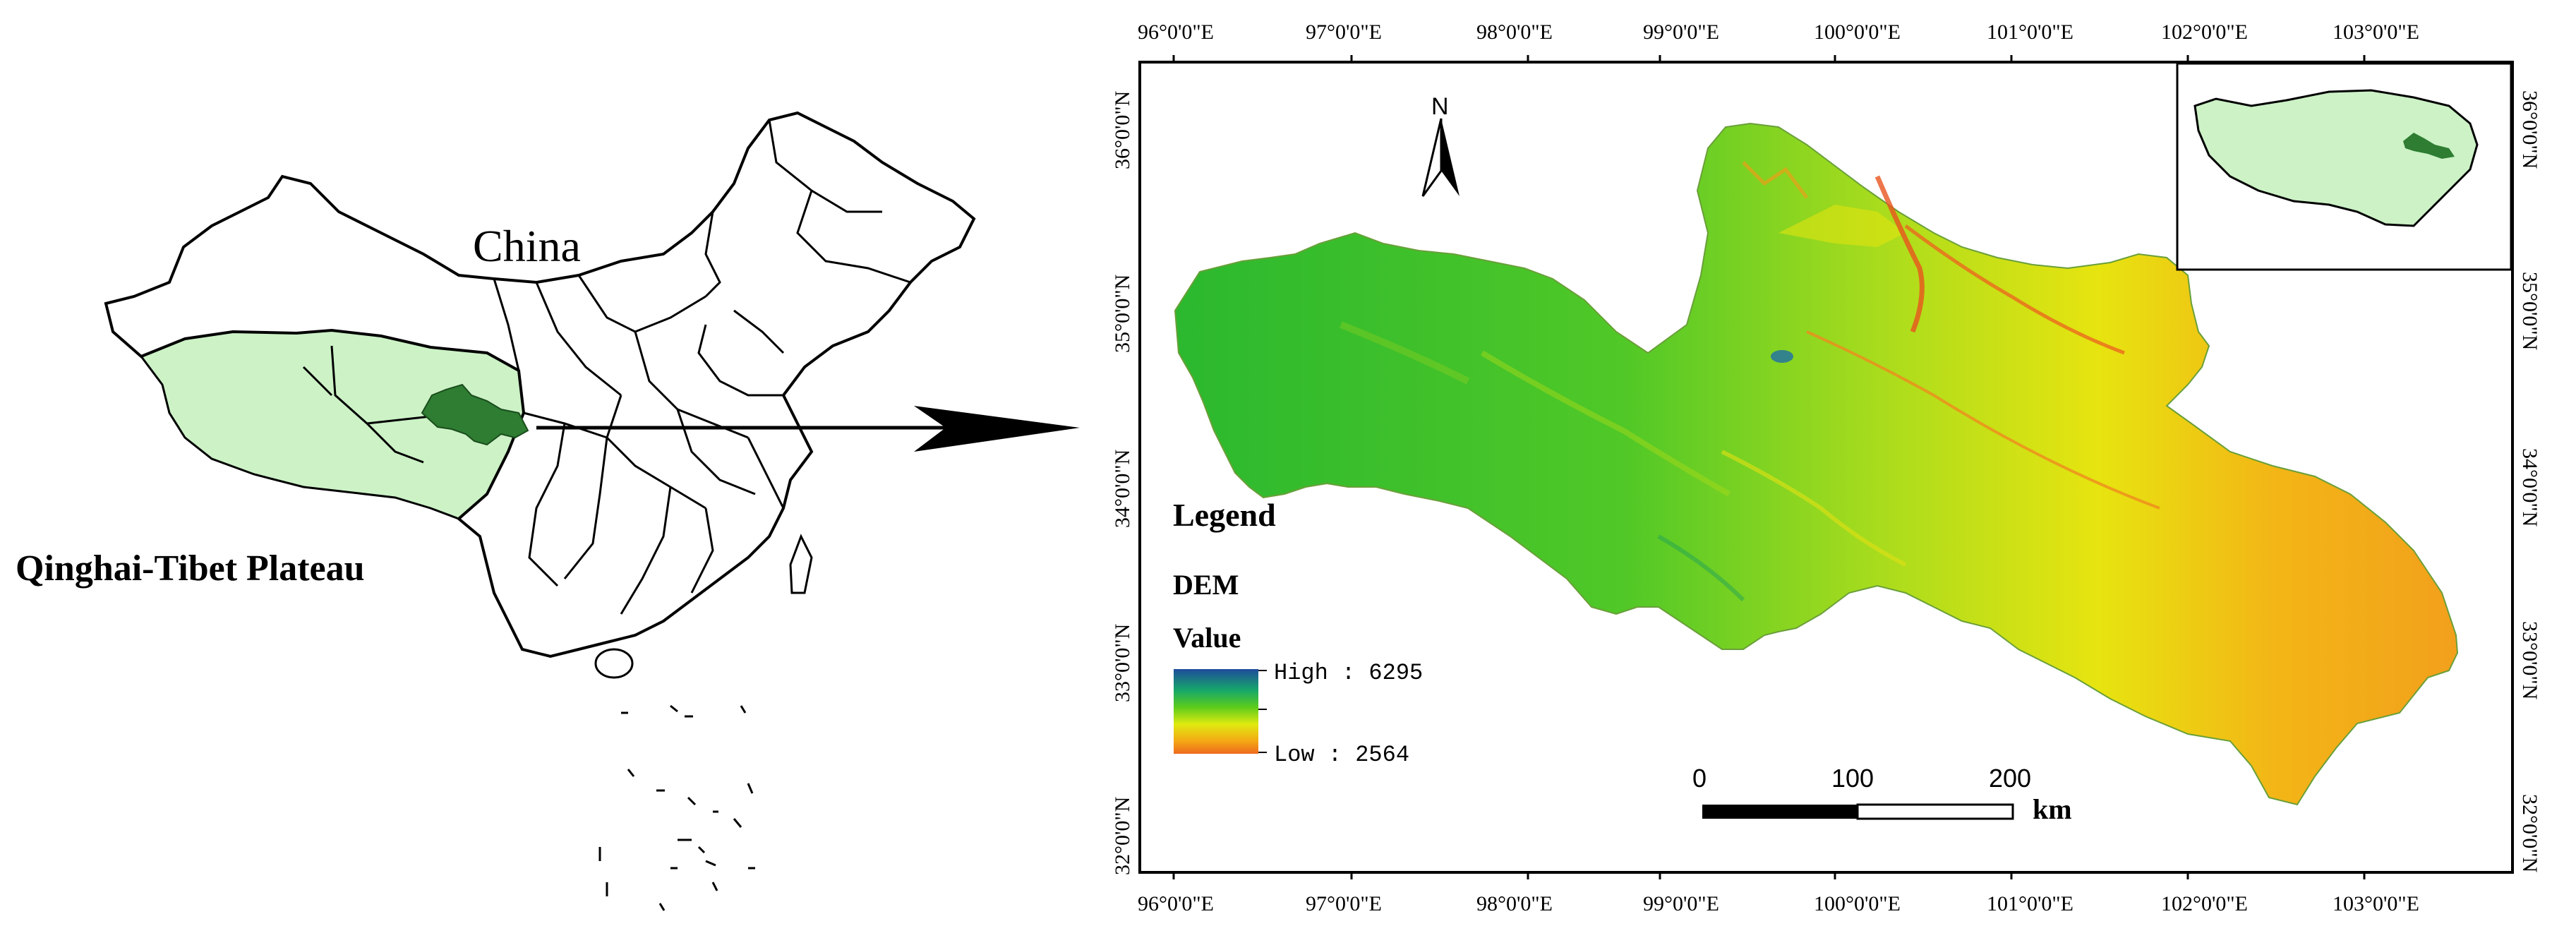  What do you see at coordinates (1882, 794) in the screenshot?
I see `scale-bar: 0 100 200 km` at bounding box center [1882, 794].